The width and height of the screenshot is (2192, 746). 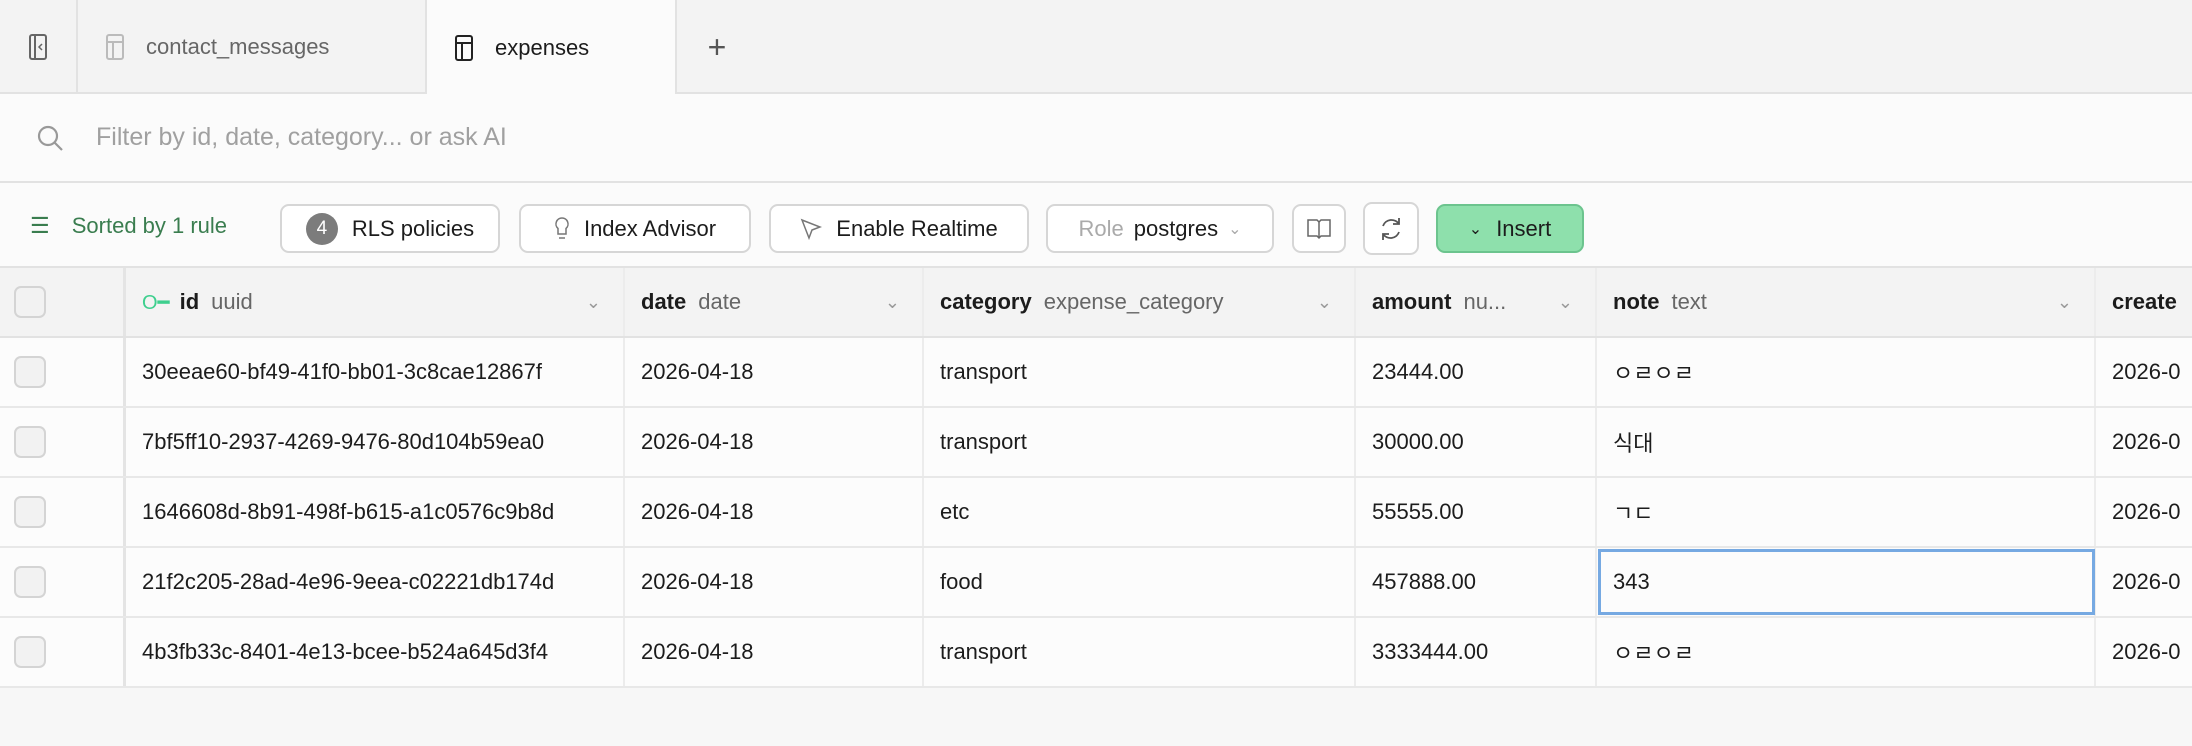 I want to click on index-advisor-button: Index Advisor, so click(x=635, y=228).